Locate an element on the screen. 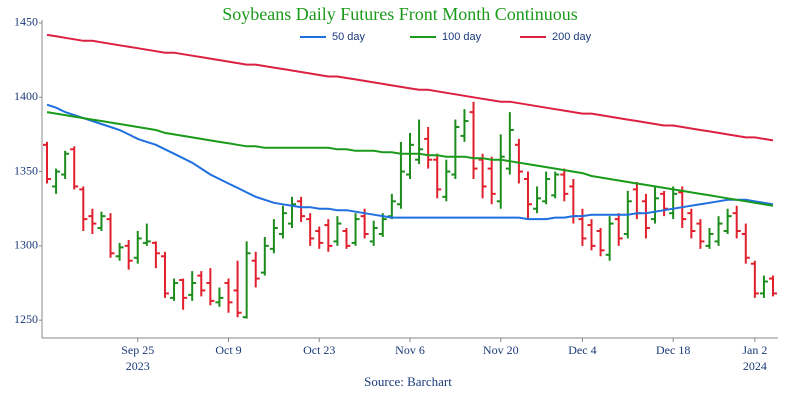  x-tick-label: Jan 2 is located at coordinates (754, 350).